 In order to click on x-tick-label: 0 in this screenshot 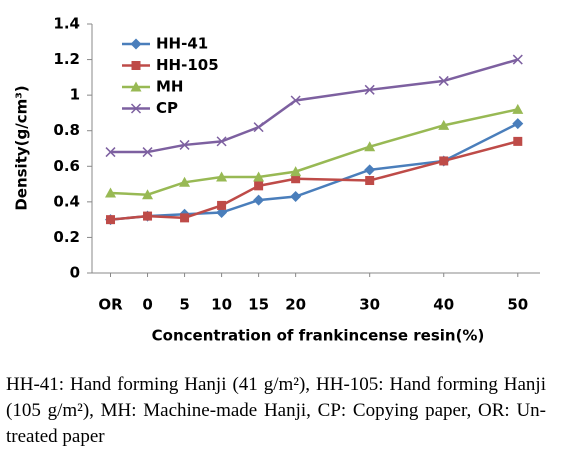, I will do `click(147, 305)`.